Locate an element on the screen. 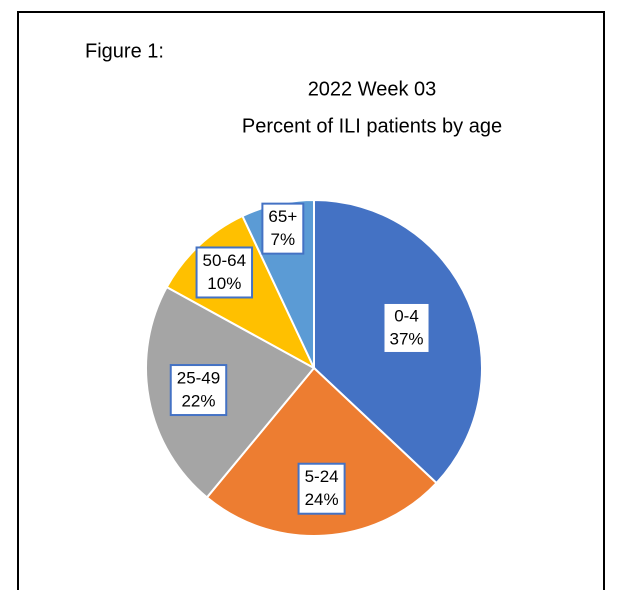 The image size is (623, 590). data-label-value: 7% is located at coordinates (283, 239).